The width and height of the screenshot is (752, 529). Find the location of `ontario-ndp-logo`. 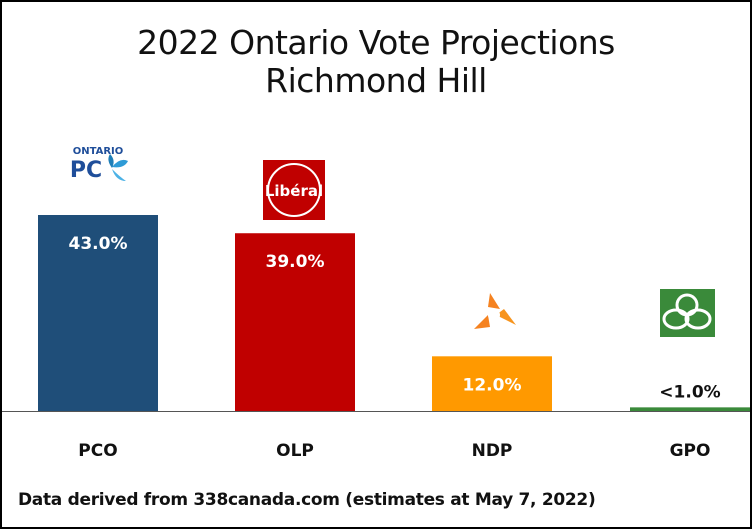

ontario-ndp-logo is located at coordinates (495, 311).